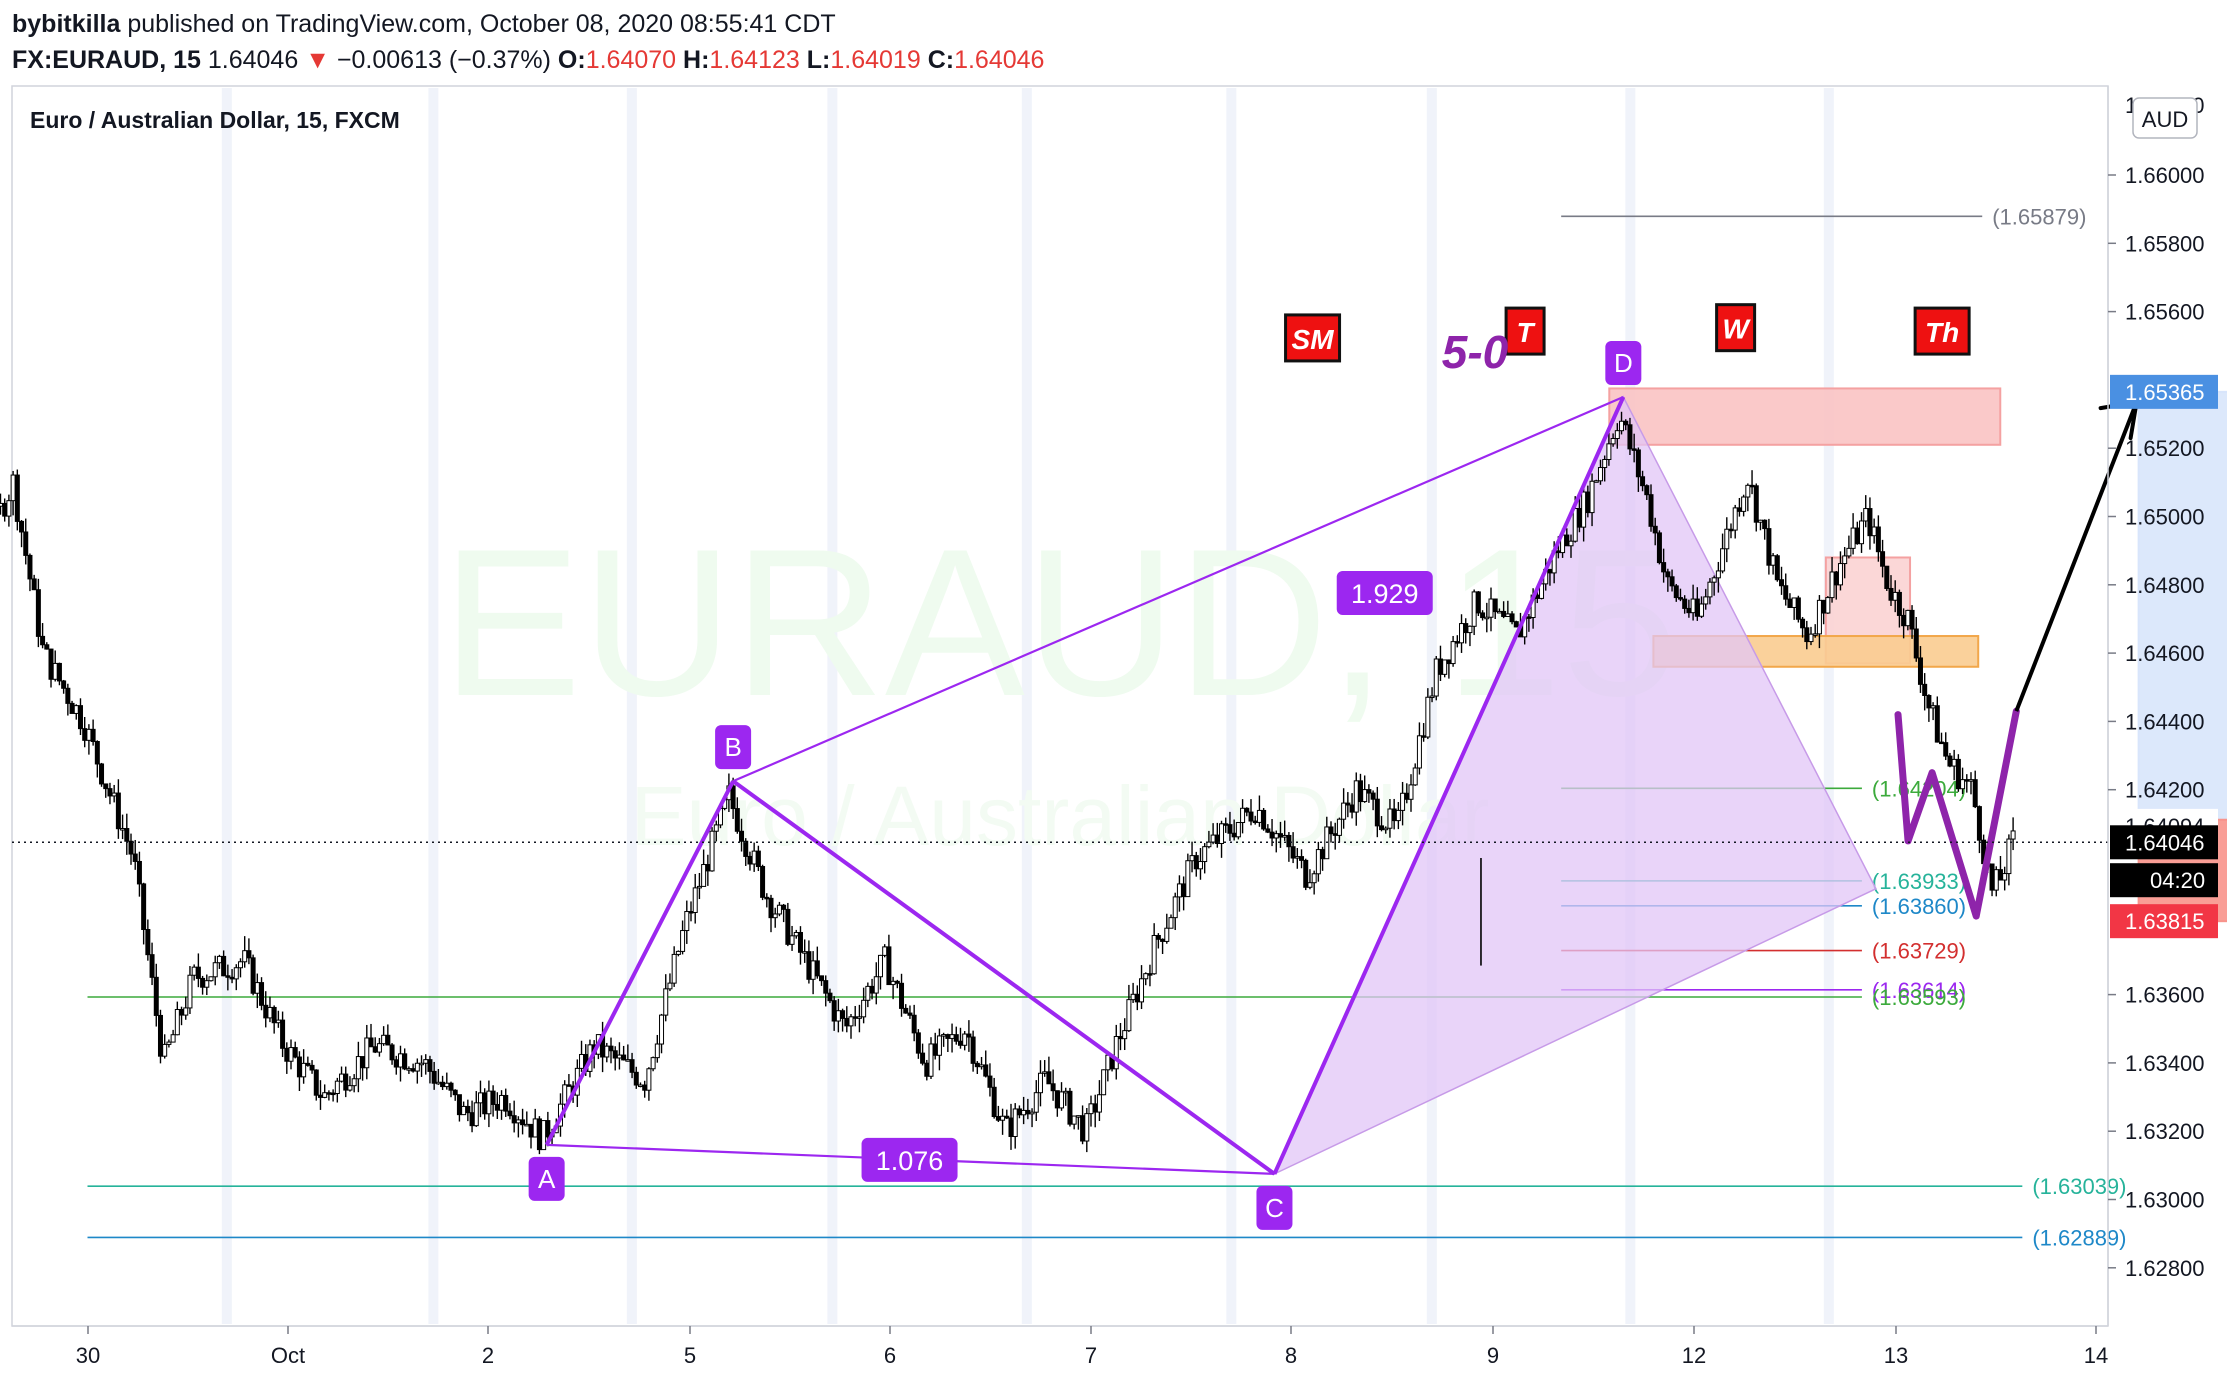 This screenshot has height=1383, width=2227. Describe the element at coordinates (2182, 605) in the screenshot. I see `target-zone` at that location.